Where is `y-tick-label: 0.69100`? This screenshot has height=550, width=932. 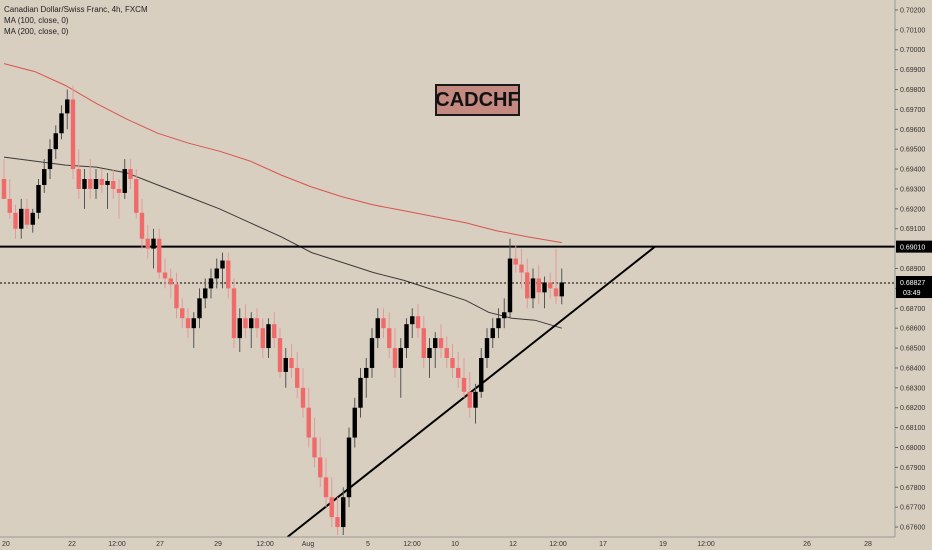 y-tick-label: 0.69100 is located at coordinates (912, 229).